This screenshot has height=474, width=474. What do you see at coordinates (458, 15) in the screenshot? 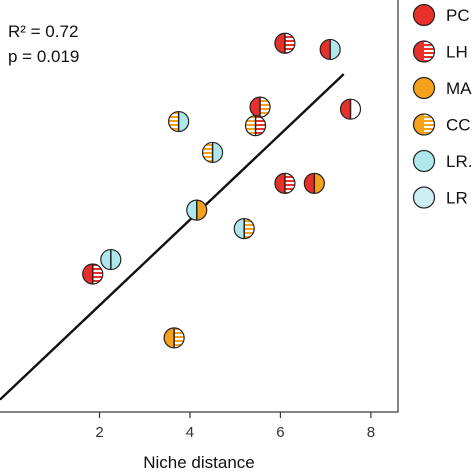
I see `legend-label: PC` at bounding box center [458, 15].